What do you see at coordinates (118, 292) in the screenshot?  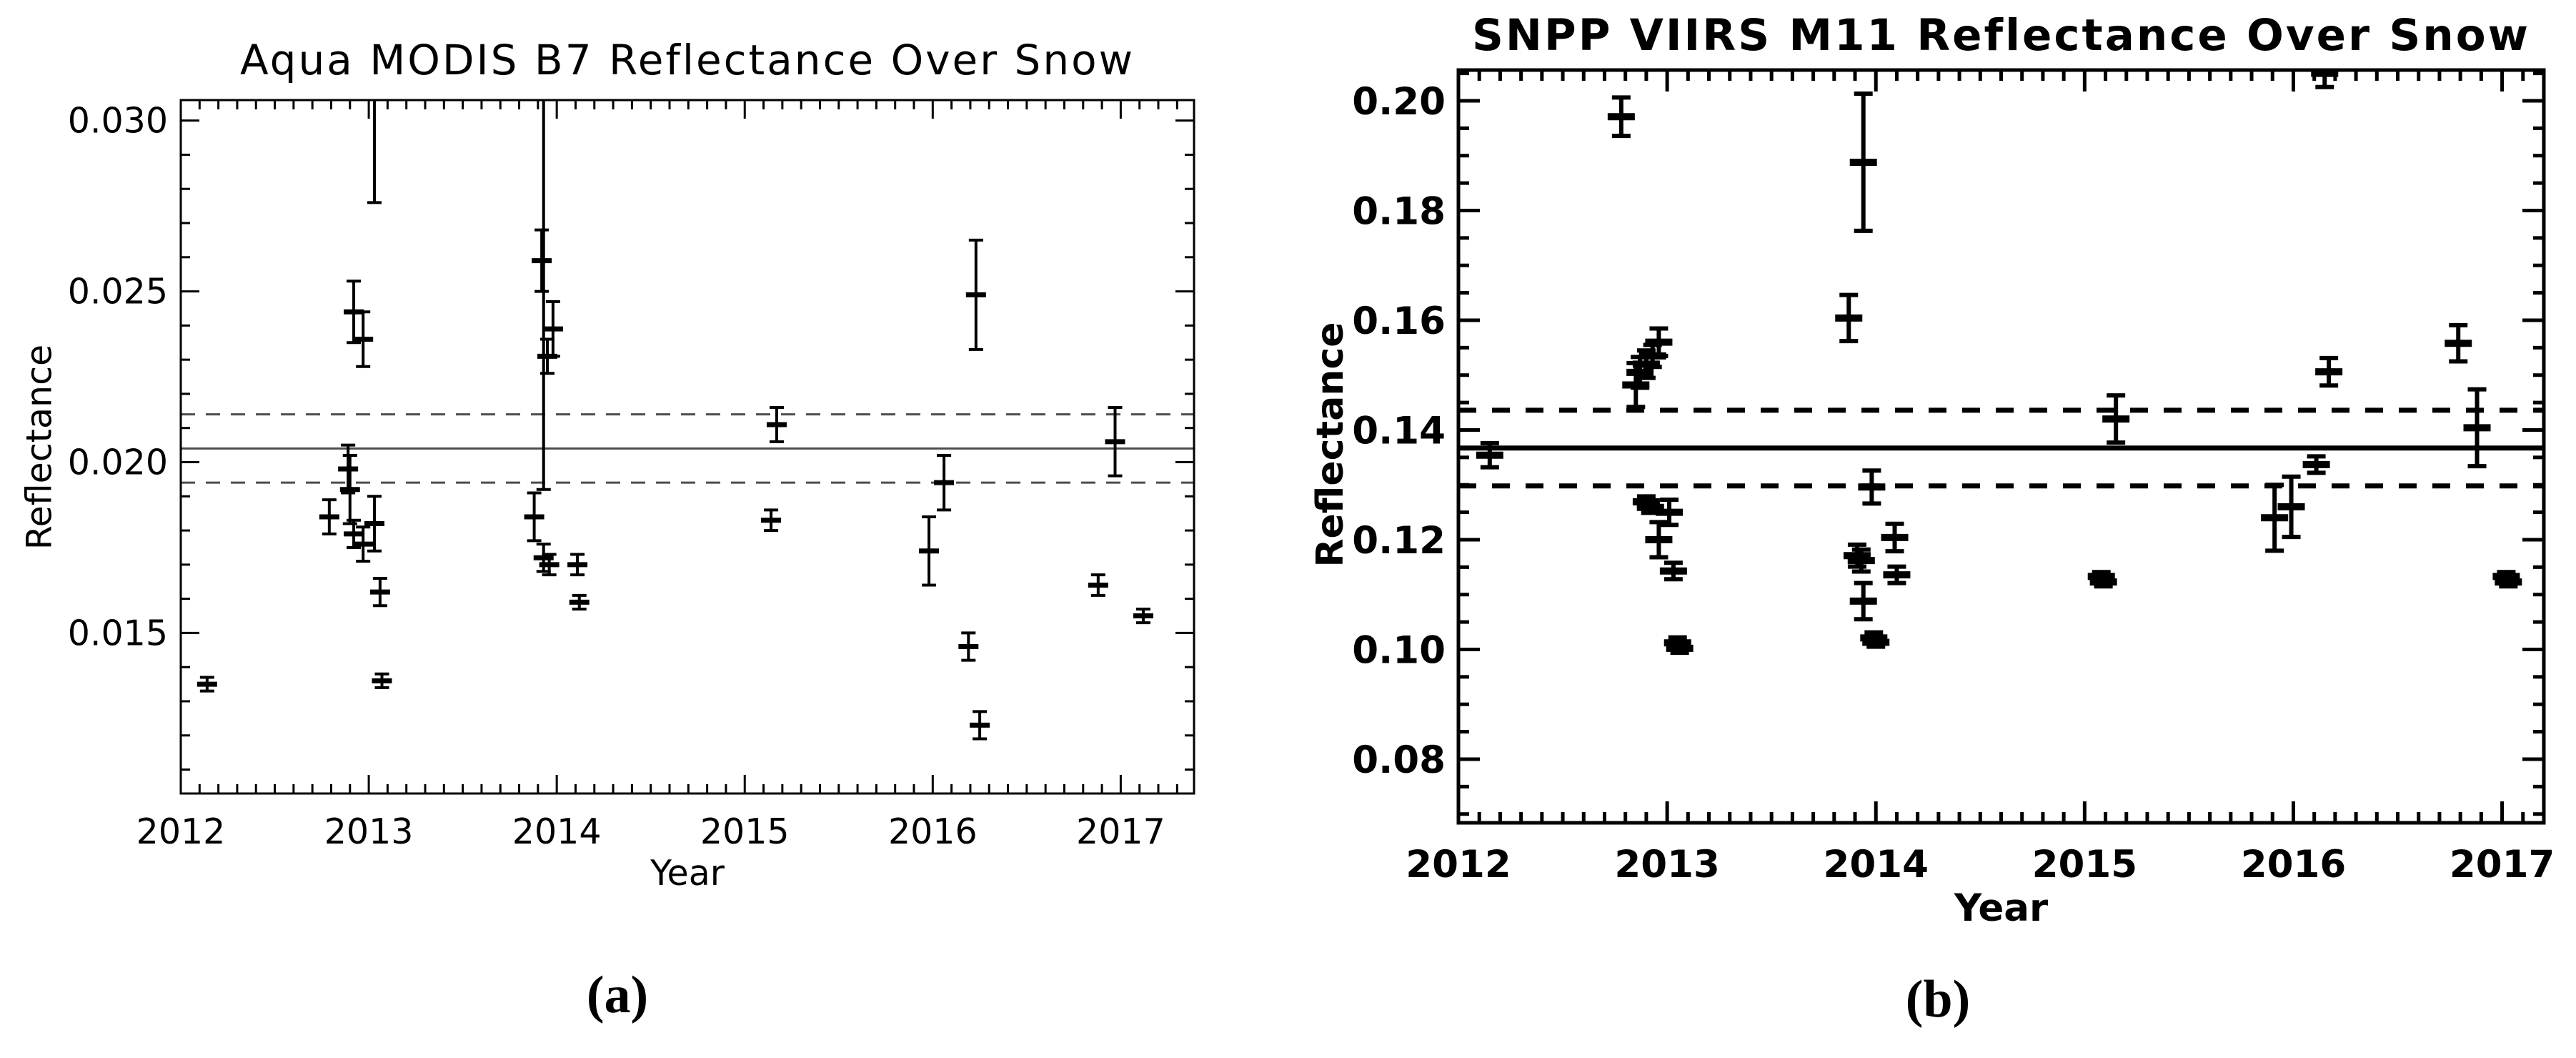 I see `y-tick-label: 0.025` at bounding box center [118, 292].